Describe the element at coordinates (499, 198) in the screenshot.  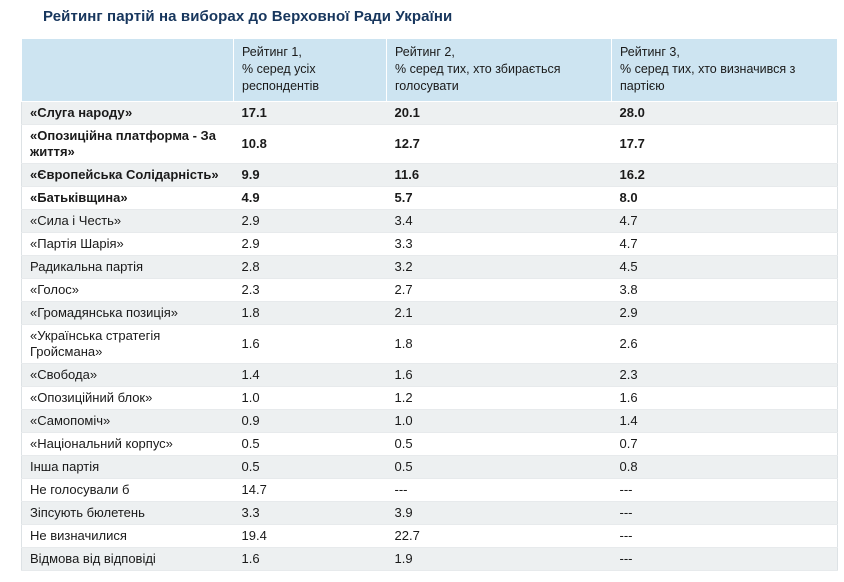
I see `rating2-value-cell: 5.7` at that location.